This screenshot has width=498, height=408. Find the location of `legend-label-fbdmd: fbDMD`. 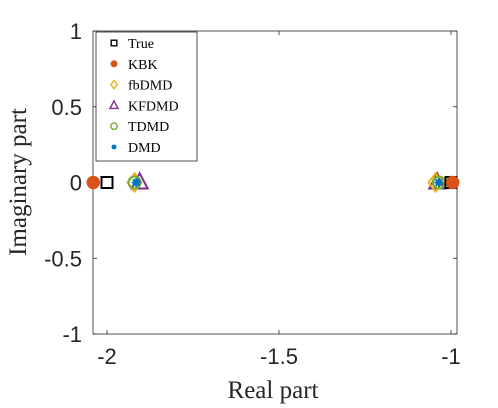

legend-label-fbdmd: fbDMD is located at coordinates (150, 86).